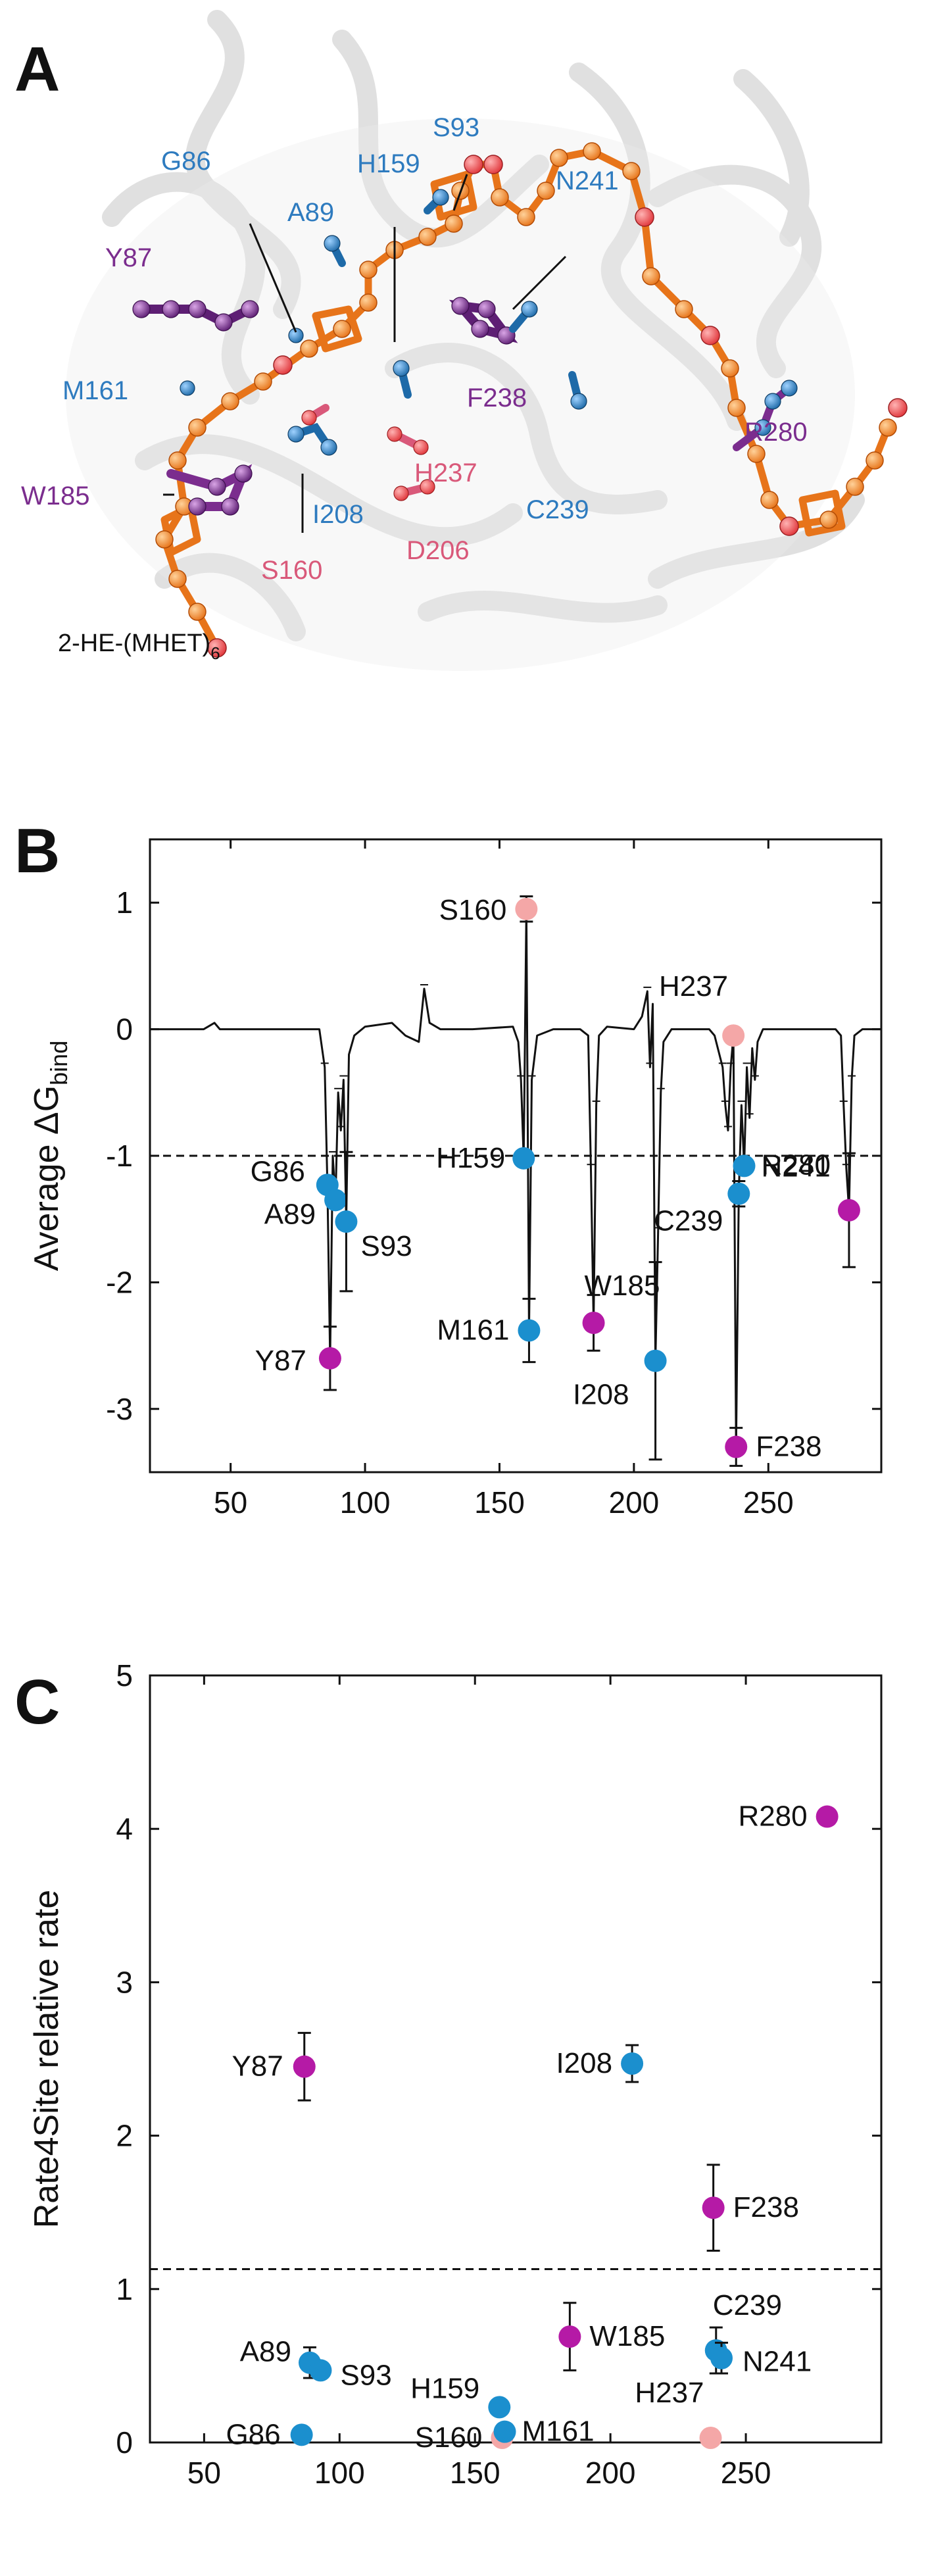 Image resolution: width=926 pixels, height=2576 pixels. I want to click on label-g86: G86, so click(186, 161).